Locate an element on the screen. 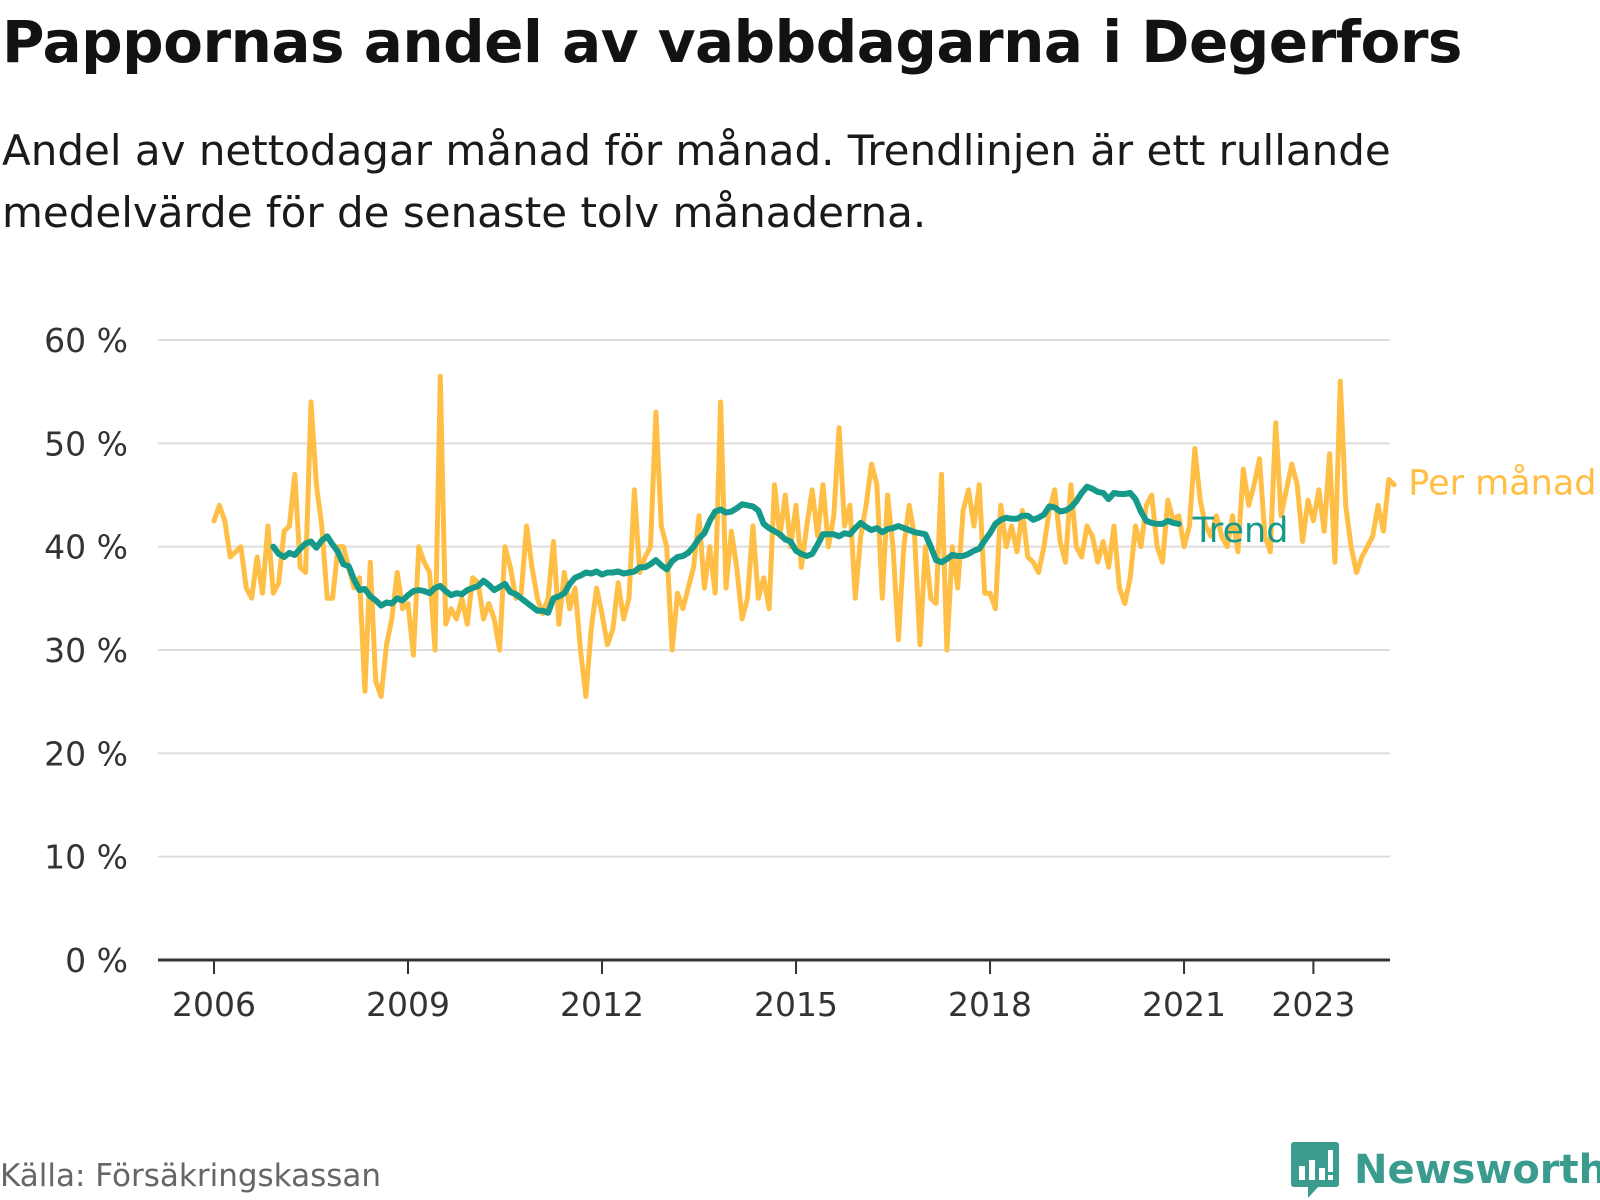 The width and height of the screenshot is (1600, 1200). bar-chart-bubble-icon is located at coordinates (1315, 1170).